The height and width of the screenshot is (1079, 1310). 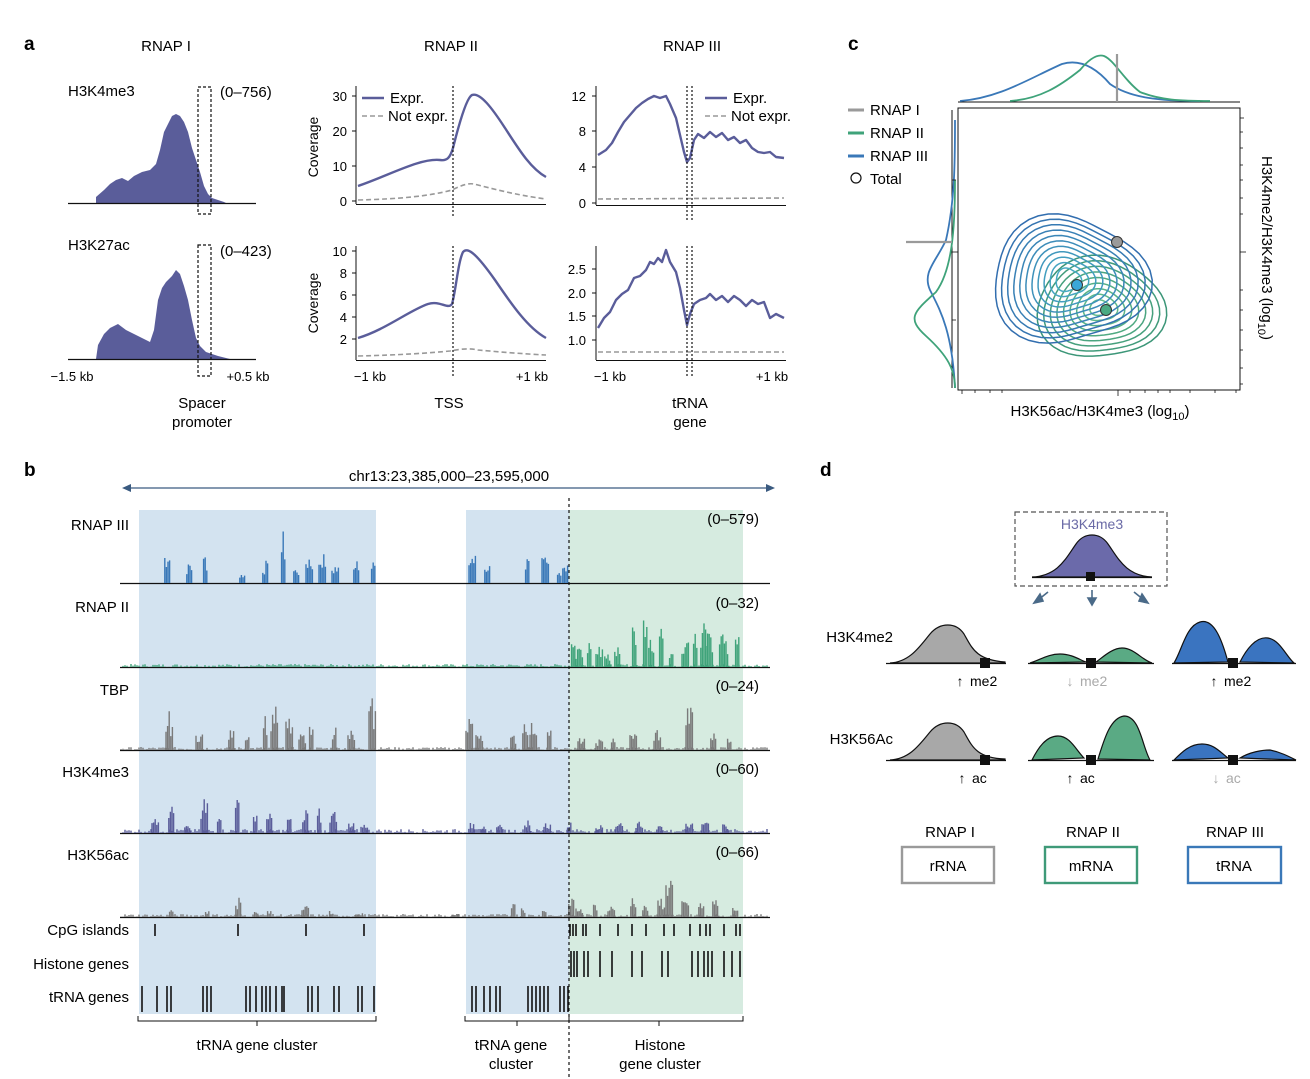 I want to click on rnap3-bottom-tick-1.0: 1.0, so click(x=577, y=340).